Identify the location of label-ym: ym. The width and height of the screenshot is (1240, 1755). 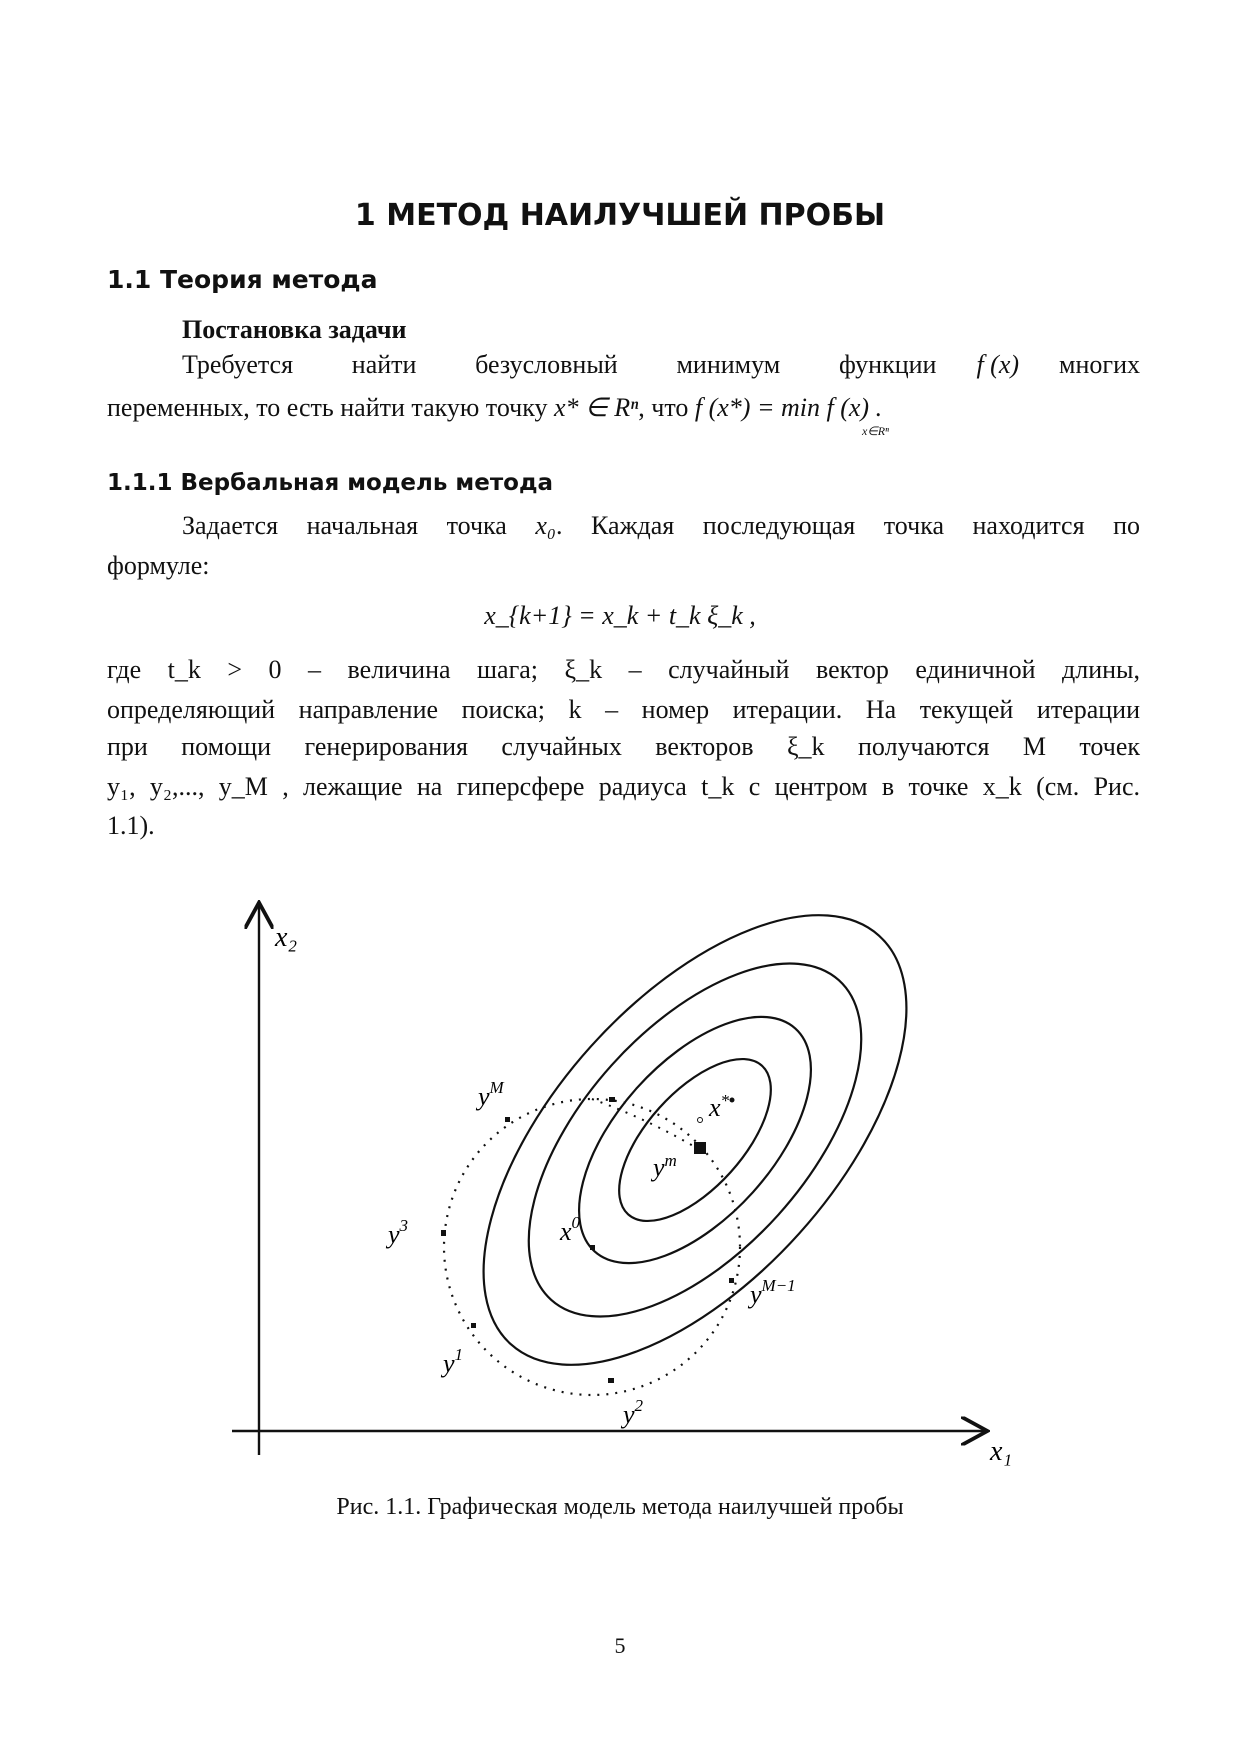
(663, 1166).